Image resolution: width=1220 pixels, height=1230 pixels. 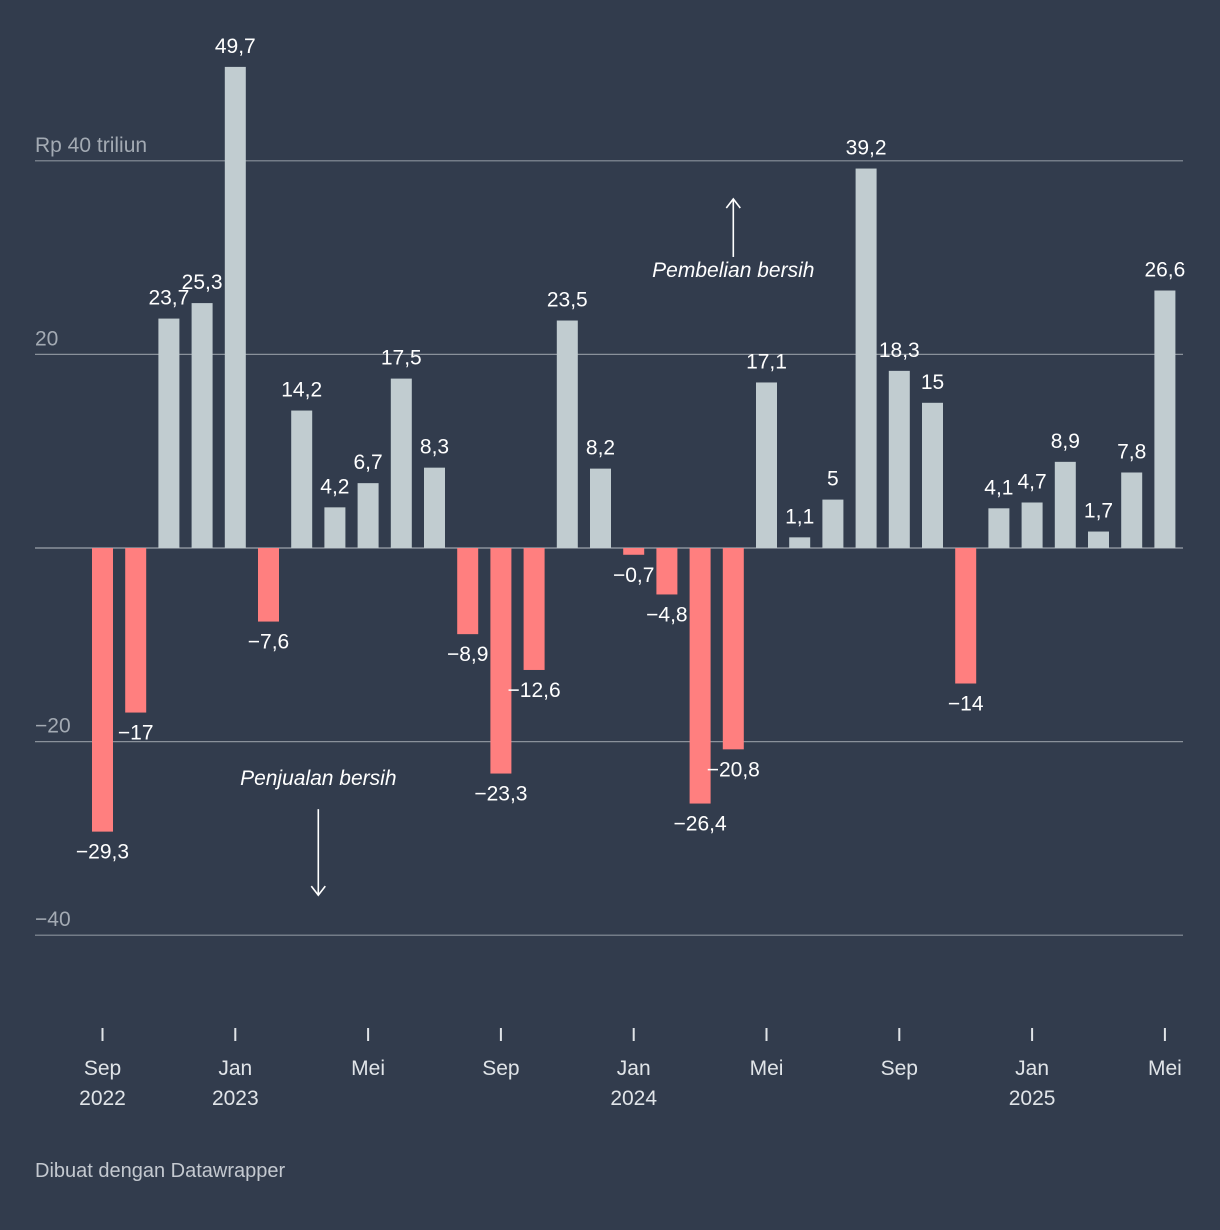 What do you see at coordinates (567, 300) in the screenshot?
I see `data-label: 23,5` at bounding box center [567, 300].